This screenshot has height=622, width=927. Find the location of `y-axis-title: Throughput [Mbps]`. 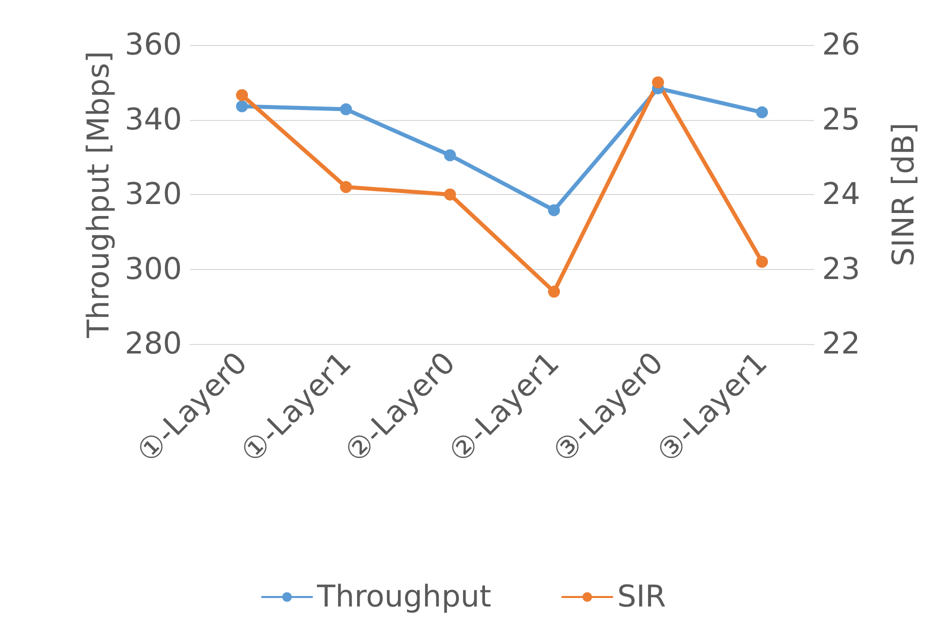

y-axis-title: Throughput [Mbps] is located at coordinates (98, 195).